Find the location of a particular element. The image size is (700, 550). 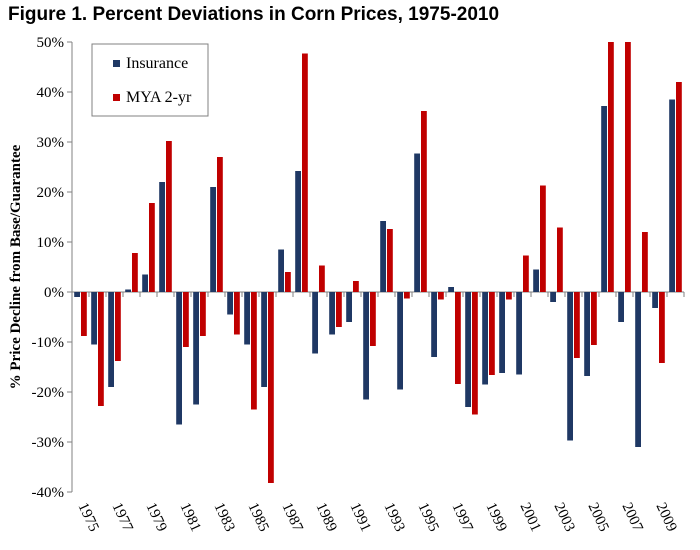

bar-mya-2-yr-2002 is located at coordinates (543, 238).